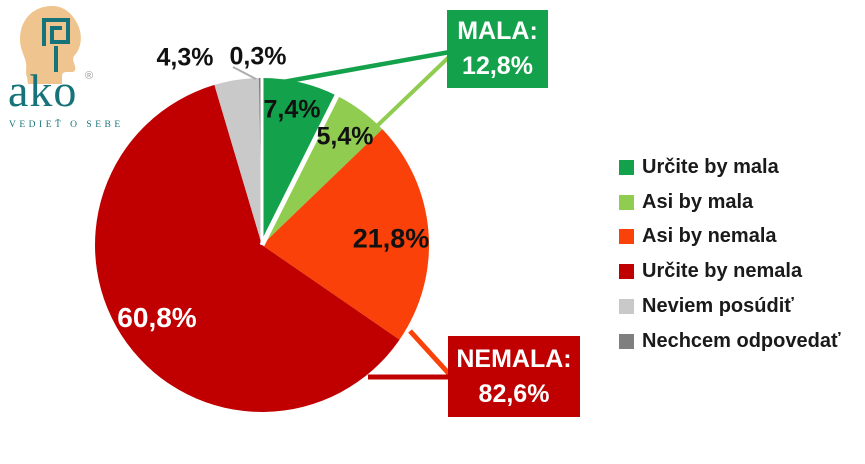  What do you see at coordinates (698, 201) in the screenshot?
I see `legend-label: Asi by mala` at bounding box center [698, 201].